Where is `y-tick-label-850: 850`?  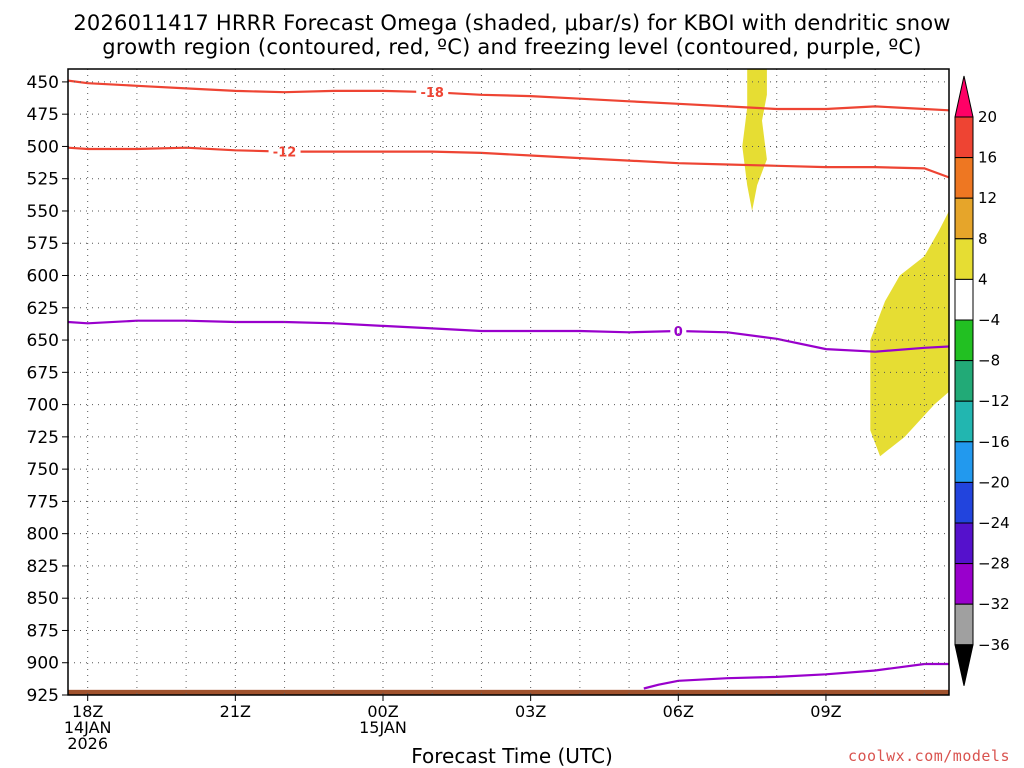
y-tick-label-850: 850 is located at coordinates (43, 599).